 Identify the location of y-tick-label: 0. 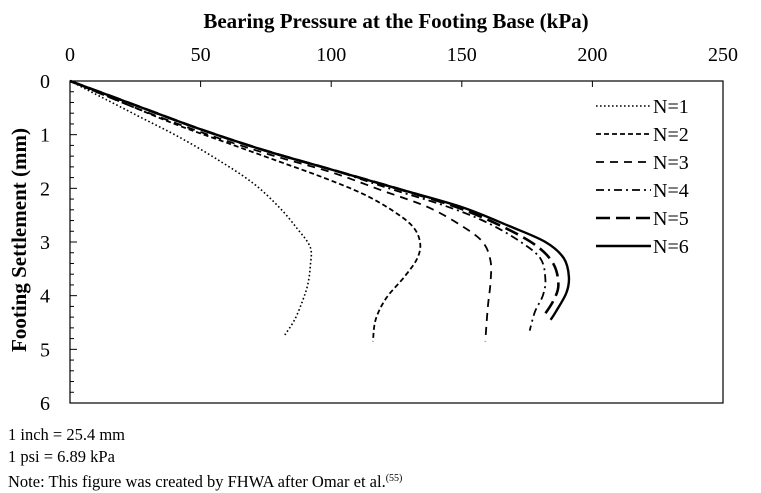
(45, 82).